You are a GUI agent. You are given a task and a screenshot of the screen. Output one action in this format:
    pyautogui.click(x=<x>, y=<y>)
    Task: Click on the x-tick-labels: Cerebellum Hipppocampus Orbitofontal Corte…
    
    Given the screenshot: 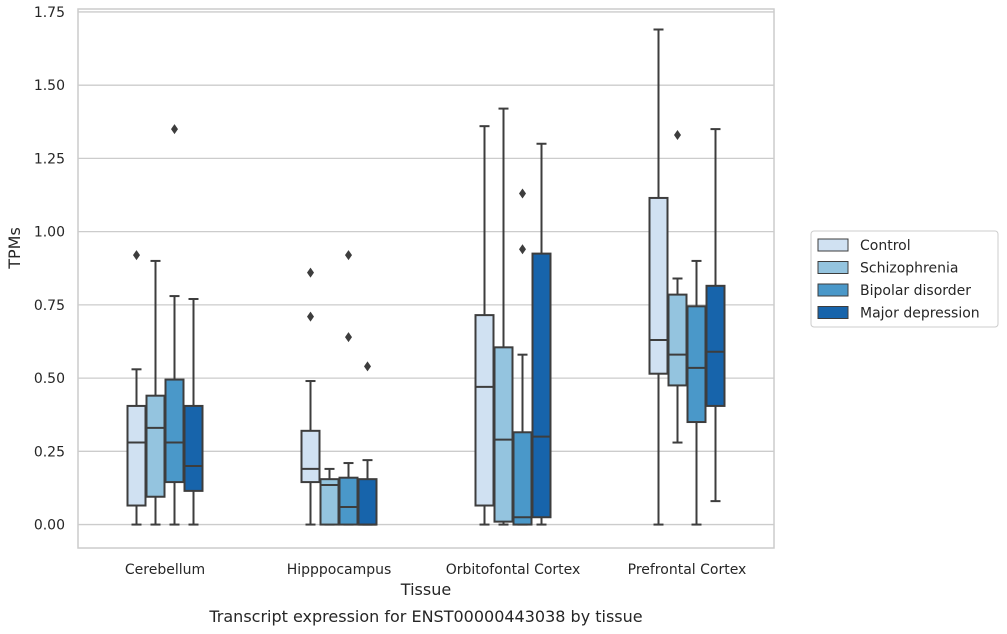 What is the action you would take?
    pyautogui.click(x=435, y=570)
    